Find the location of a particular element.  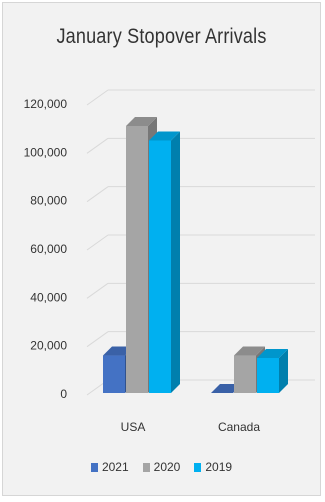

legend-item-2021: 2021 is located at coordinates (109, 467).